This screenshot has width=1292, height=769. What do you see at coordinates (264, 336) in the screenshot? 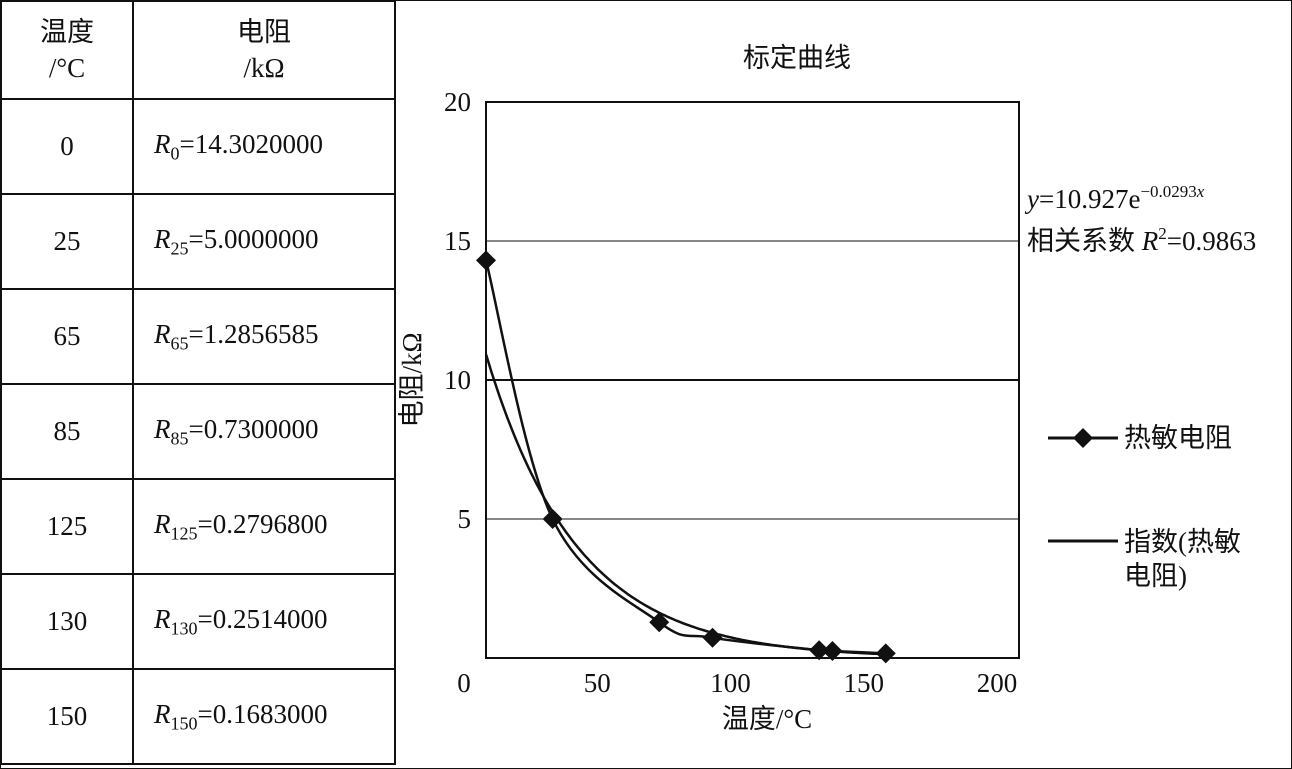
I see `resistance-cell: R65=1.2856585` at bounding box center [264, 336].